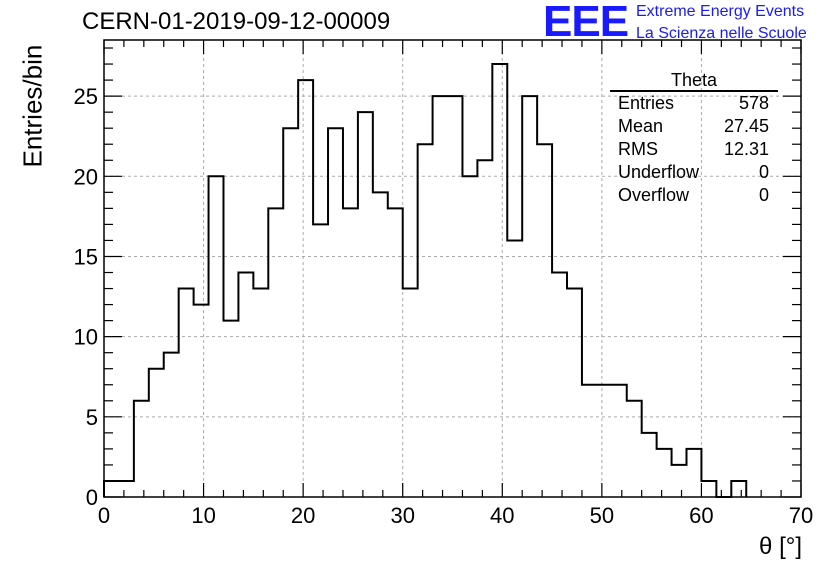  What do you see at coordinates (104, 515) in the screenshot?
I see `x-tick-label: 0` at bounding box center [104, 515].